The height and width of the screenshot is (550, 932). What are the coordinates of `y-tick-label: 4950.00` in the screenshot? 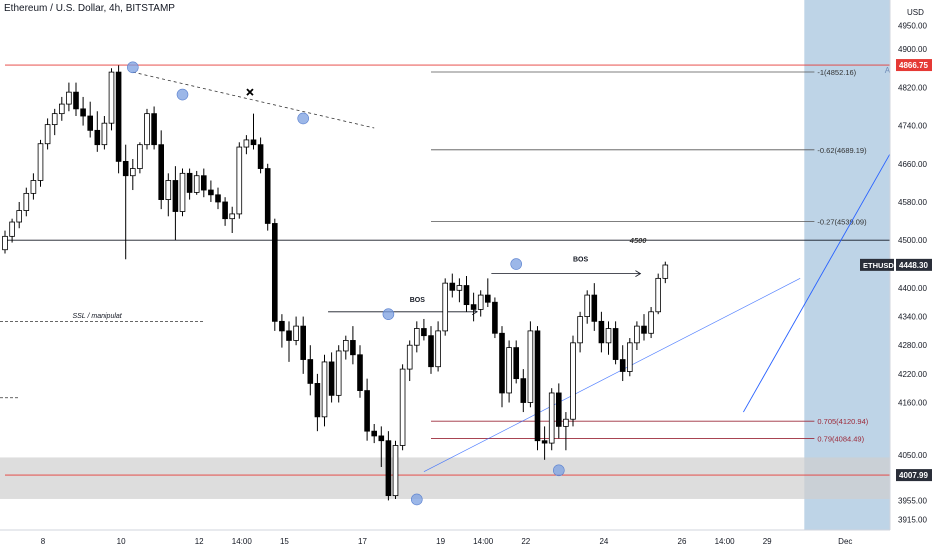 It's located at (912, 25).